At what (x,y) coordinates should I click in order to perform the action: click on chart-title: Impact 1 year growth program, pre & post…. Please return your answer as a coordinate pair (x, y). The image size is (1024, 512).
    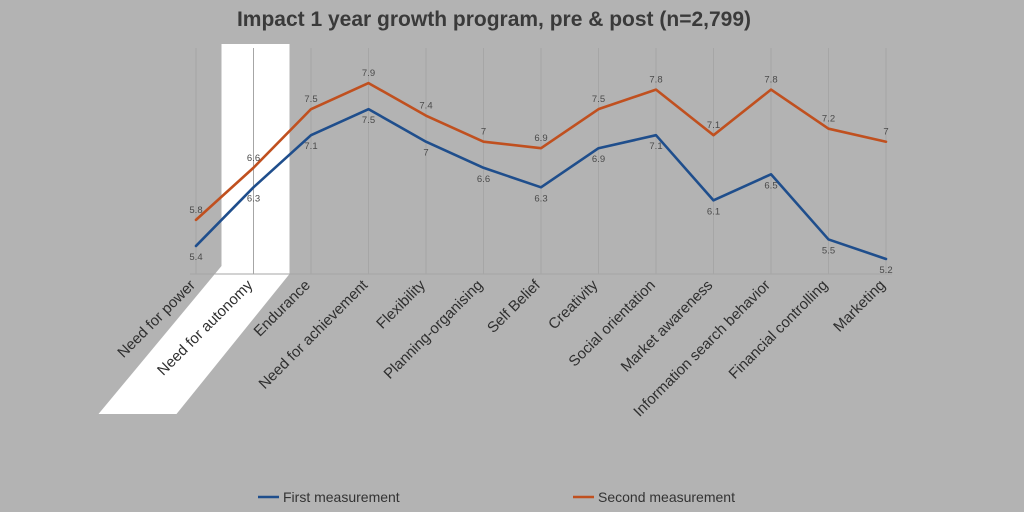
    Looking at the image, I should click on (494, 19).